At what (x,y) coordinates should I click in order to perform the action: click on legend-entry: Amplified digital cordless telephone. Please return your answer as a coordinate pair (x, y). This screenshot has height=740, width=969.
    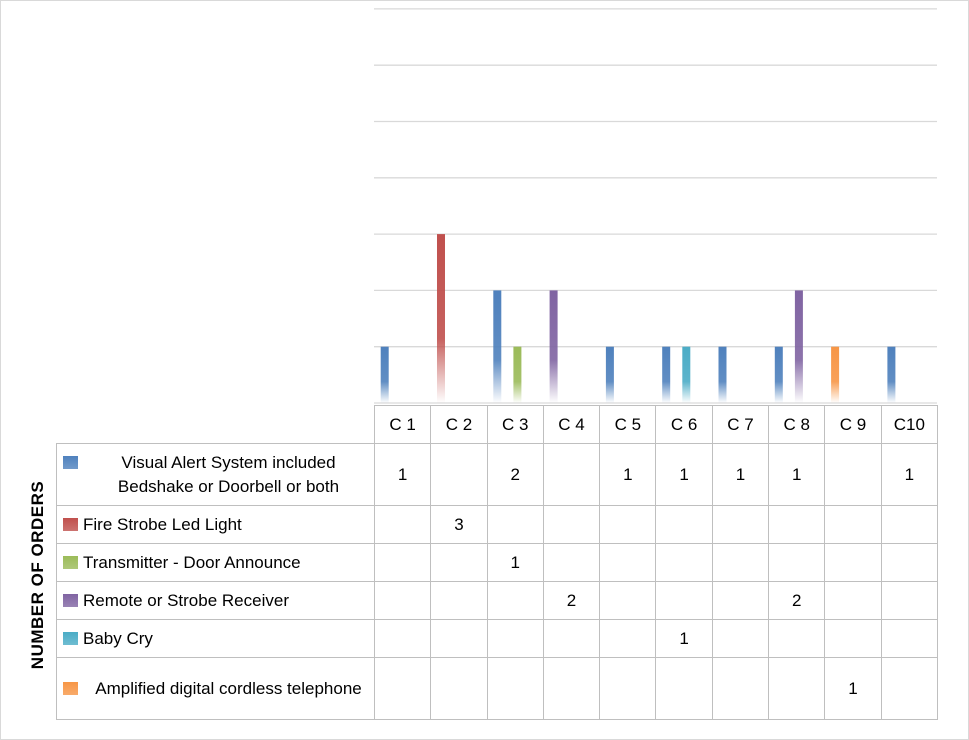
    Looking at the image, I should click on (215, 688).